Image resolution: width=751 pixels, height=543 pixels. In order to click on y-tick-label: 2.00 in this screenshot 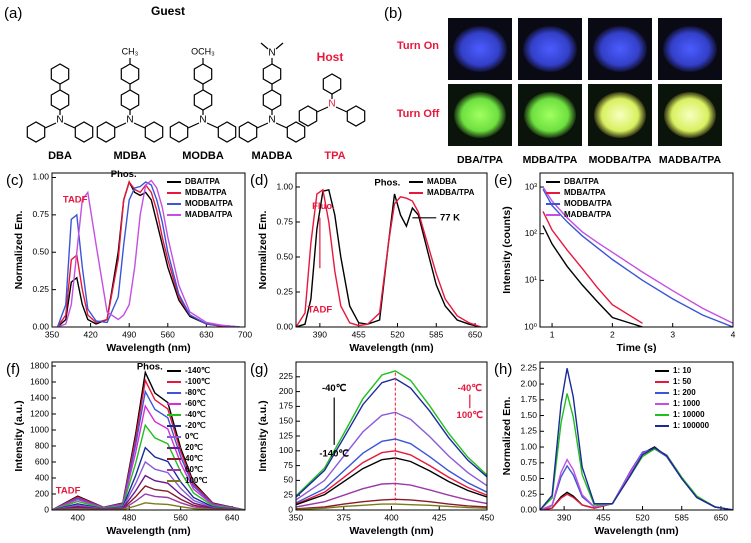, I will do `click(528, 383)`.